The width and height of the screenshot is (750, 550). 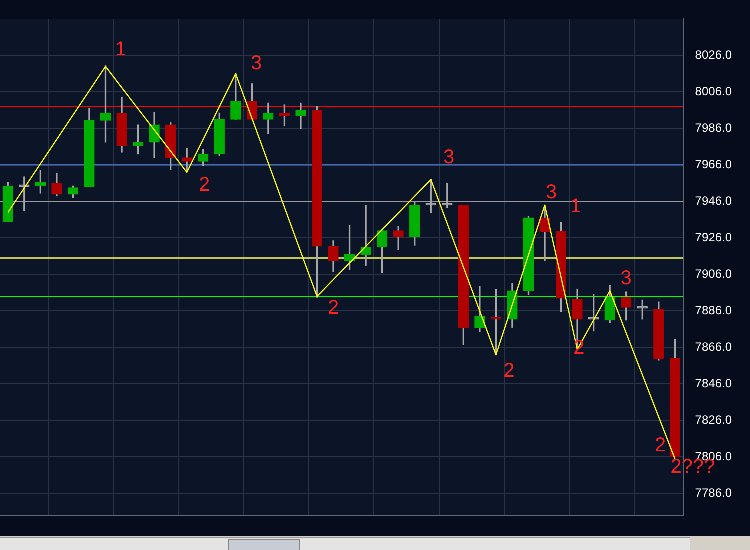 What do you see at coordinates (713, 55) in the screenshot?
I see `y-tick-label: 8026.0` at bounding box center [713, 55].